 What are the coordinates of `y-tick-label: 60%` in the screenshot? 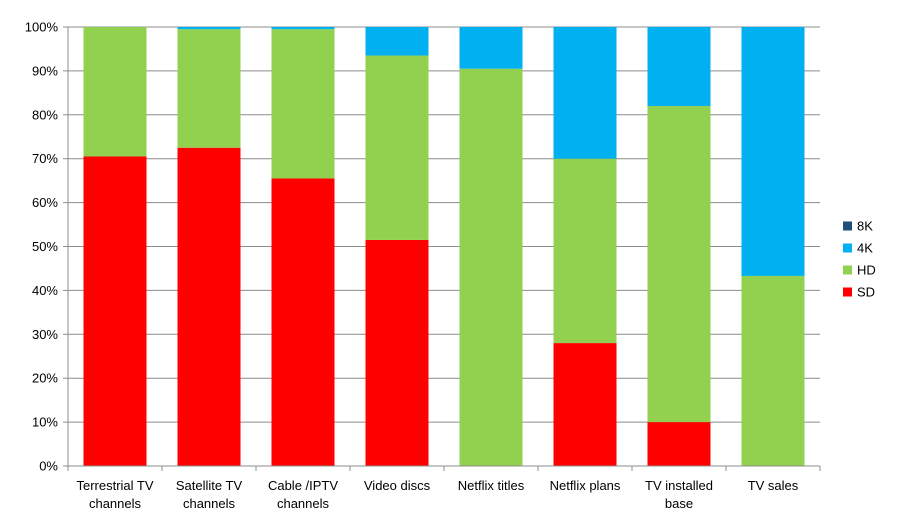 It's located at (45, 202).